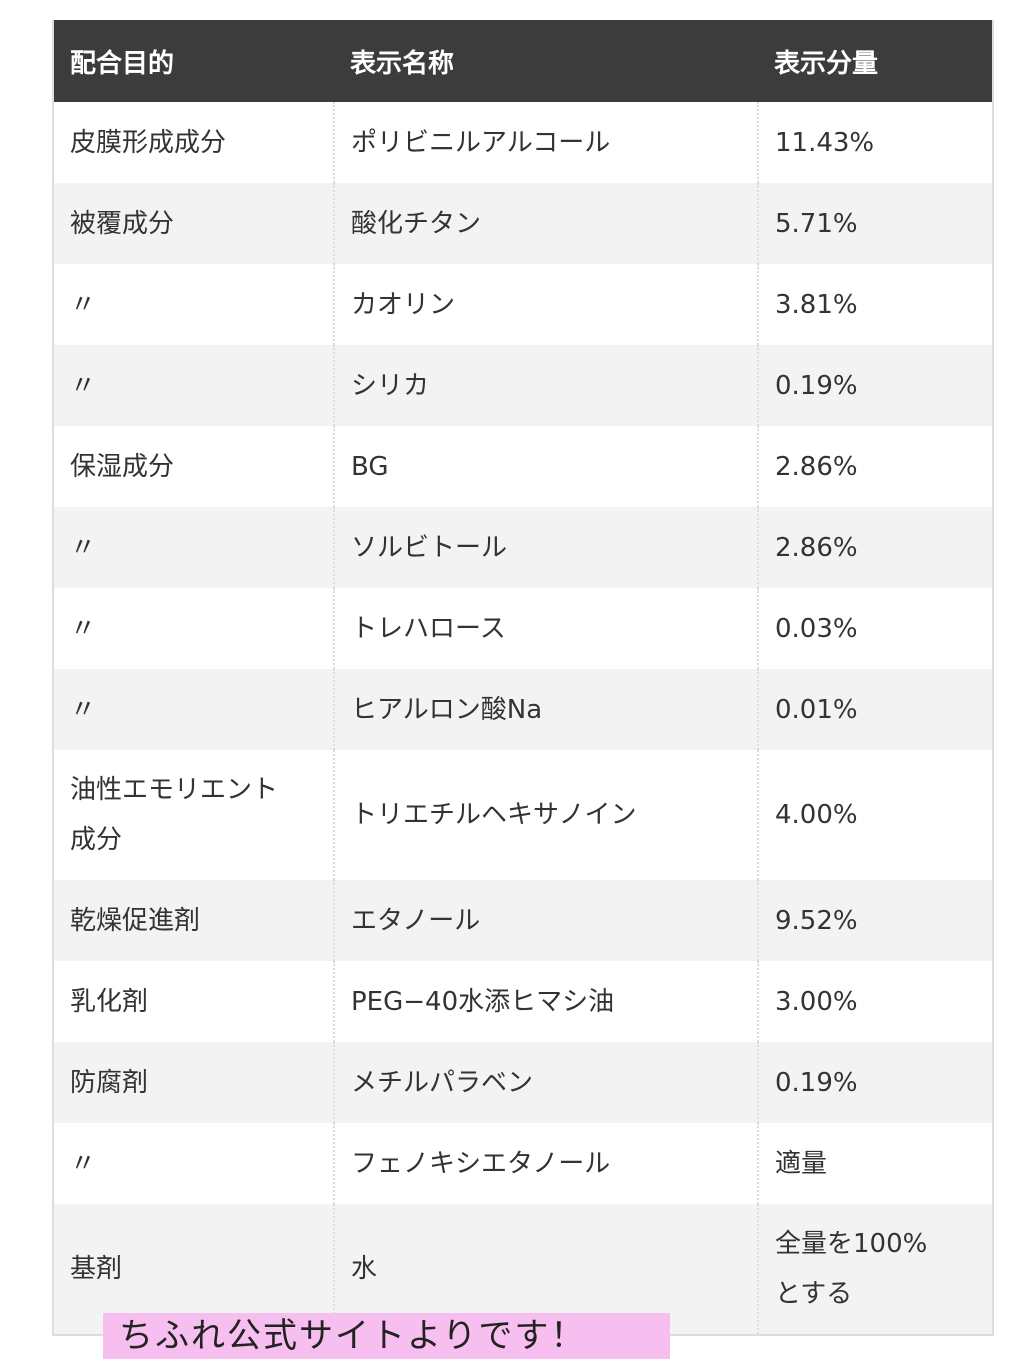 Image resolution: width=1024 pixels, height=1366 pixels. I want to click on table-row: 被覆成分 酸化チタン 5.71%, so click(523, 223).